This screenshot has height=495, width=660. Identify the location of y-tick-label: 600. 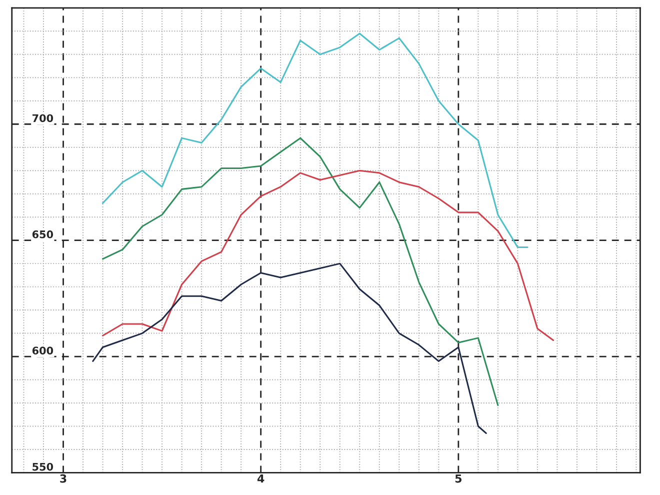
(43, 350).